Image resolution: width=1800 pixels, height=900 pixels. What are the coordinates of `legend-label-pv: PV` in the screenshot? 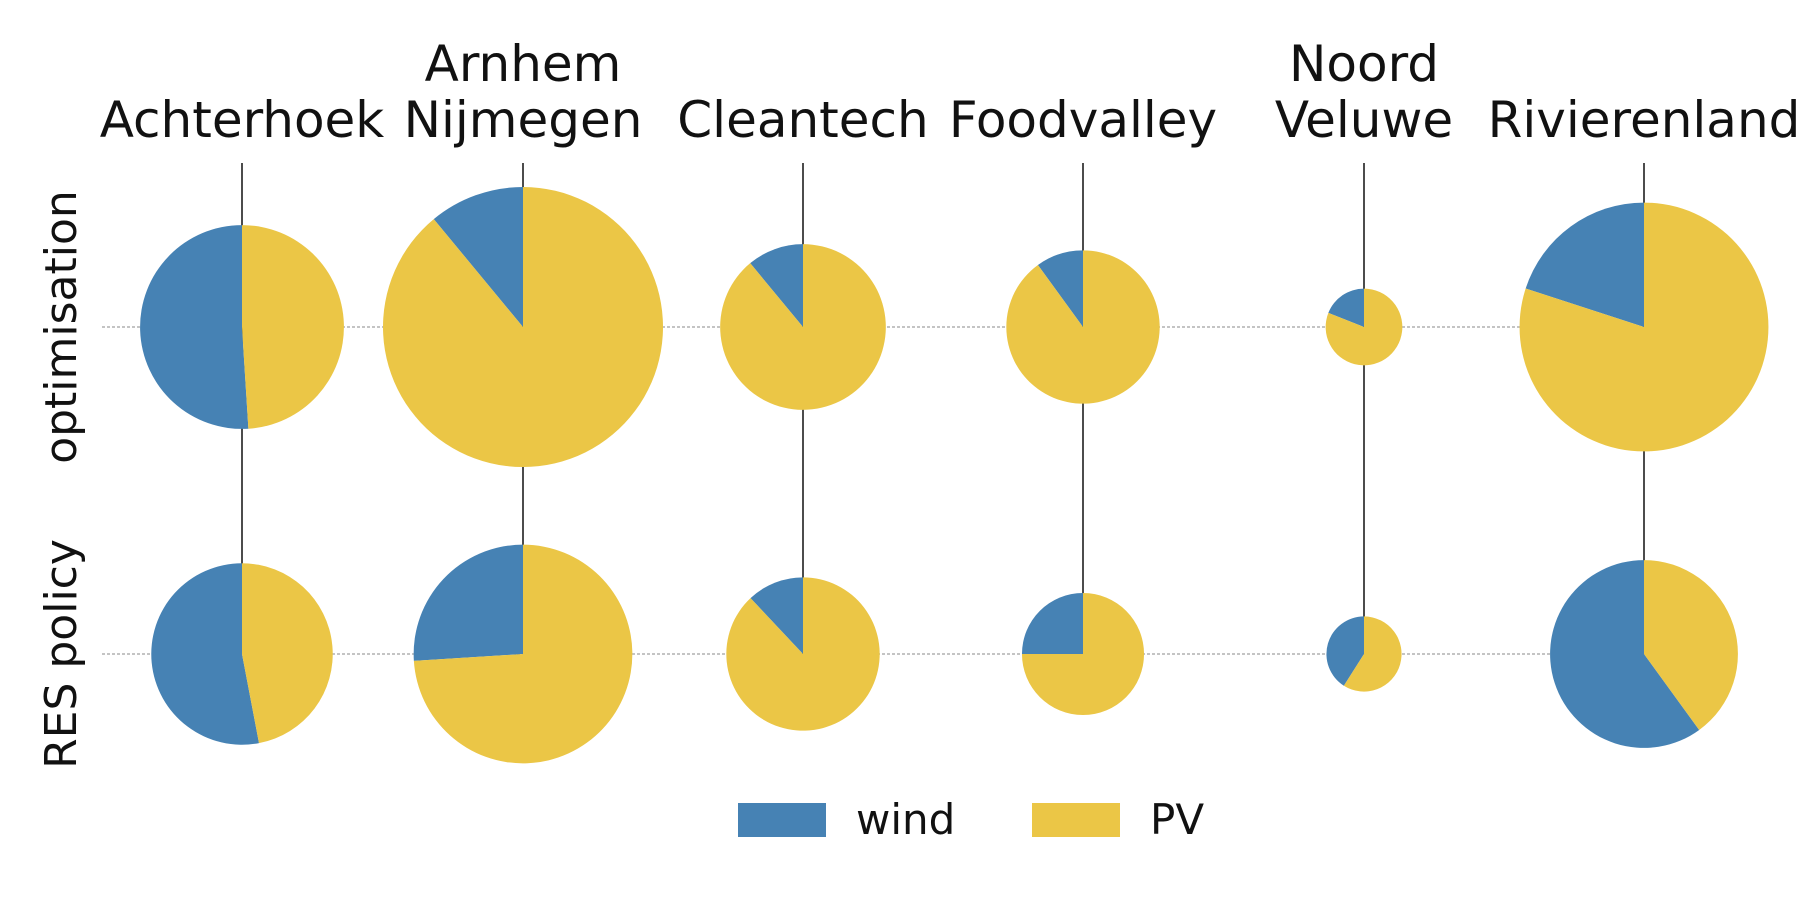 It's located at (1177, 819).